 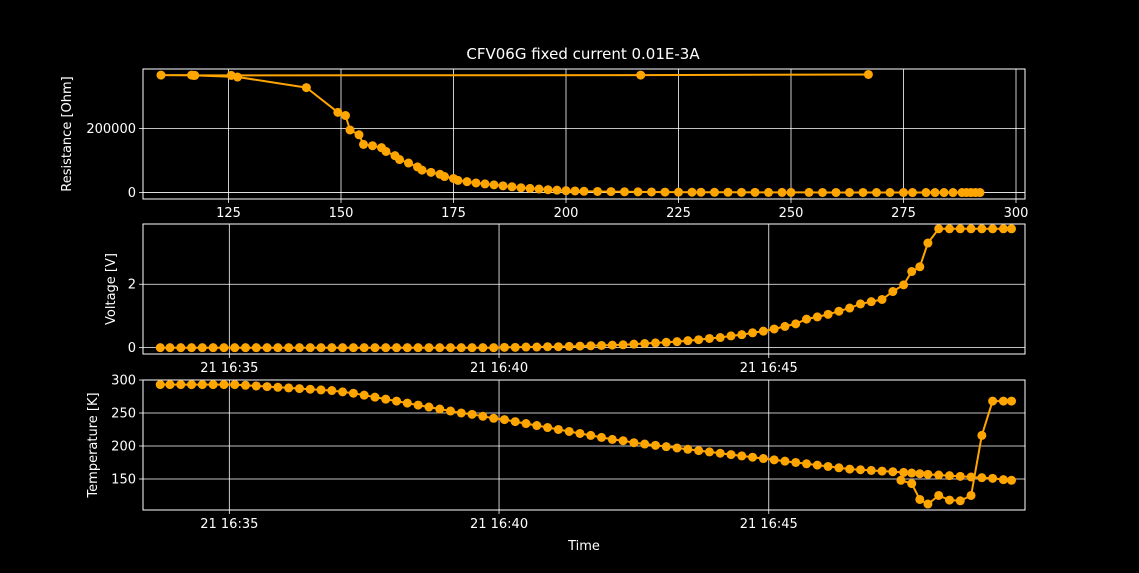 I want to click on resistance-x-tick-label: 275, so click(x=903, y=213).